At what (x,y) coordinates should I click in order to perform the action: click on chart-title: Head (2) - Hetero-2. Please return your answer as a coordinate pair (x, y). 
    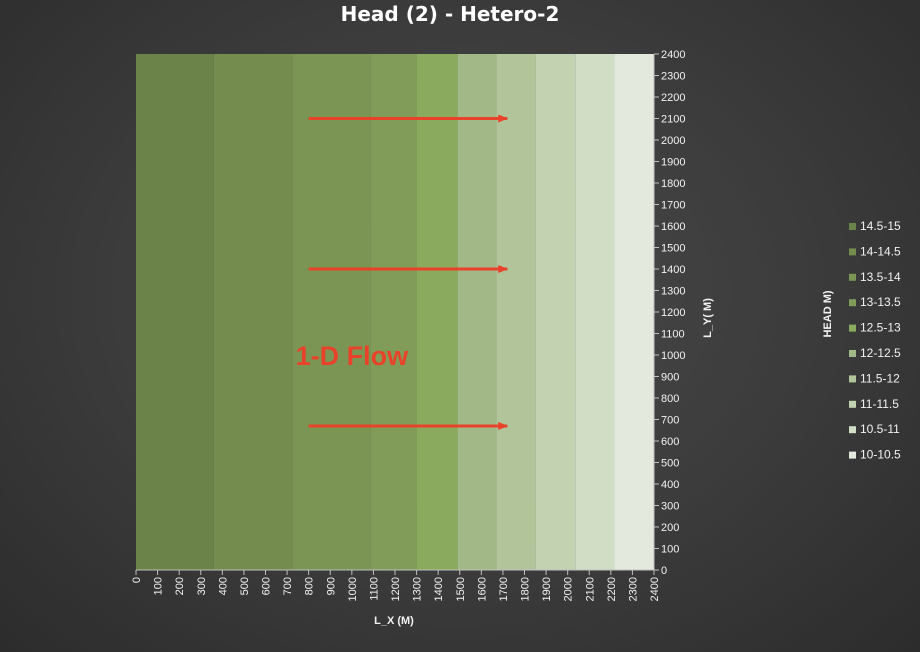
    Looking at the image, I should click on (450, 14).